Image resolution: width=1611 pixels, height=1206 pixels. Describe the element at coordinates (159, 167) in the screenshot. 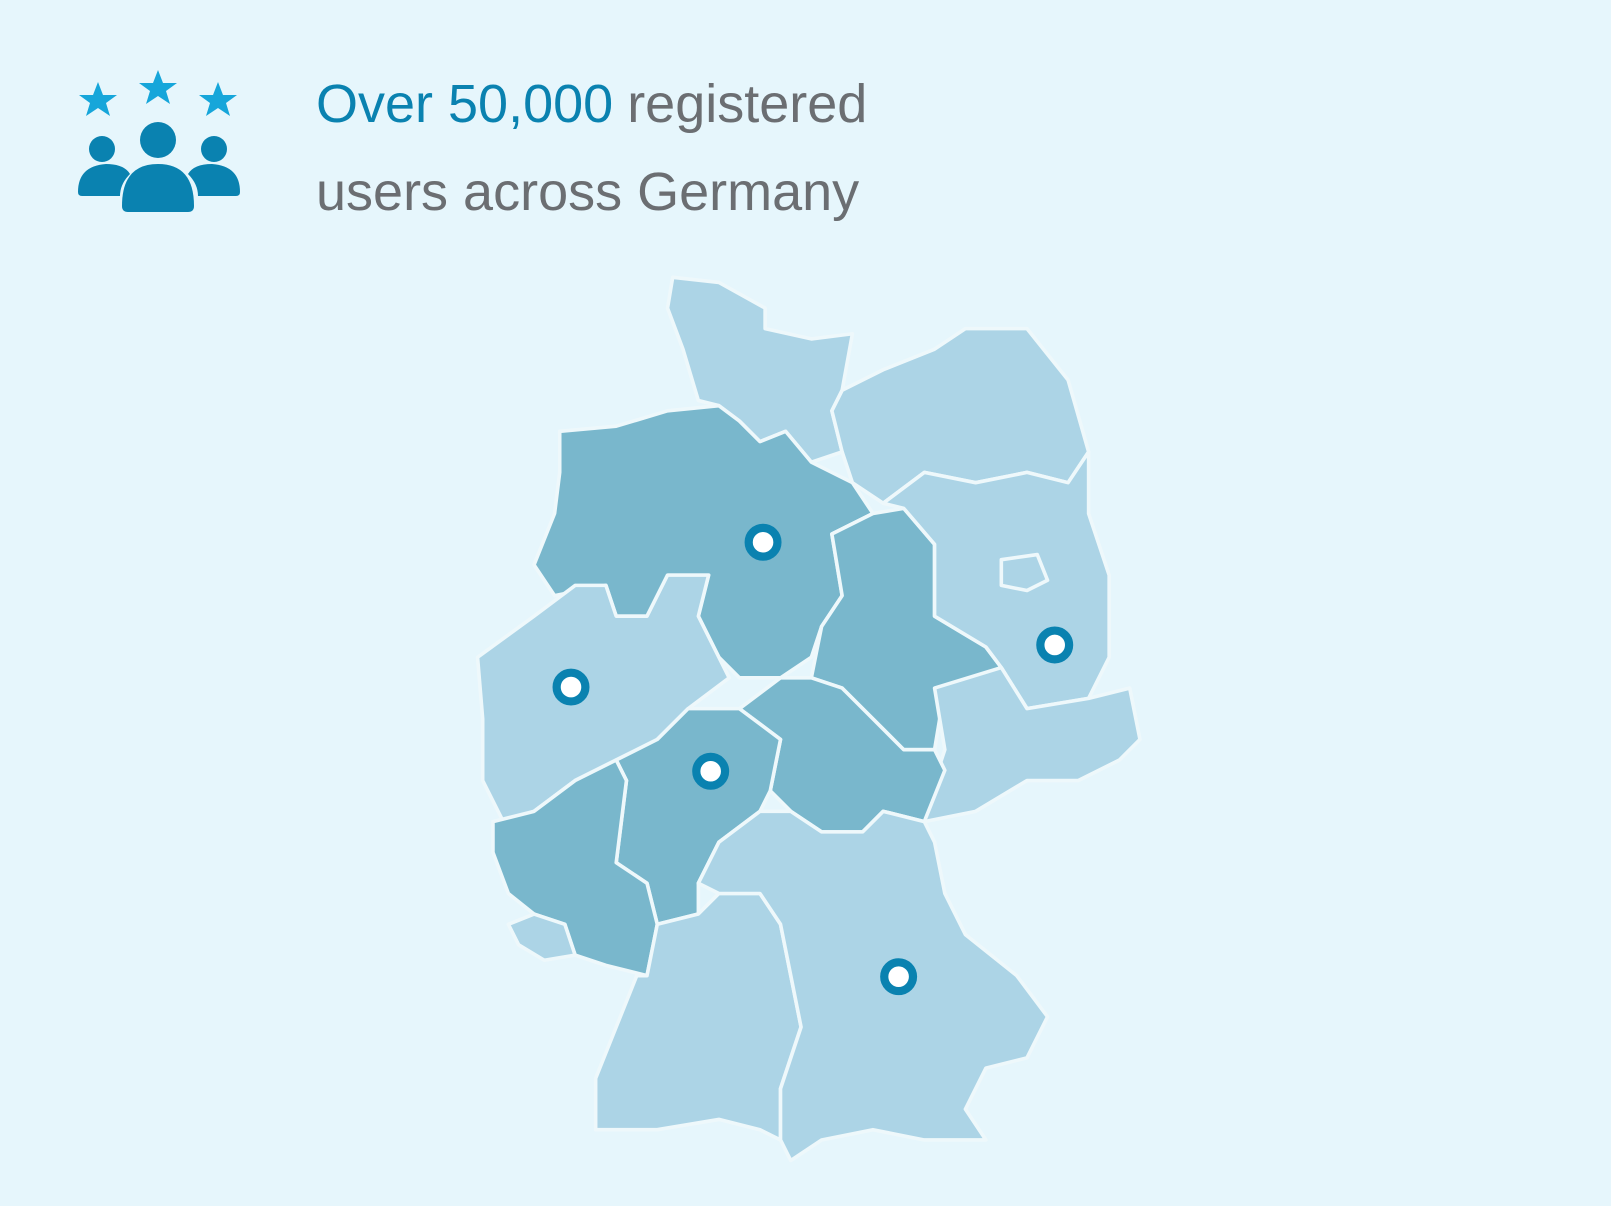

I see `people` at that location.